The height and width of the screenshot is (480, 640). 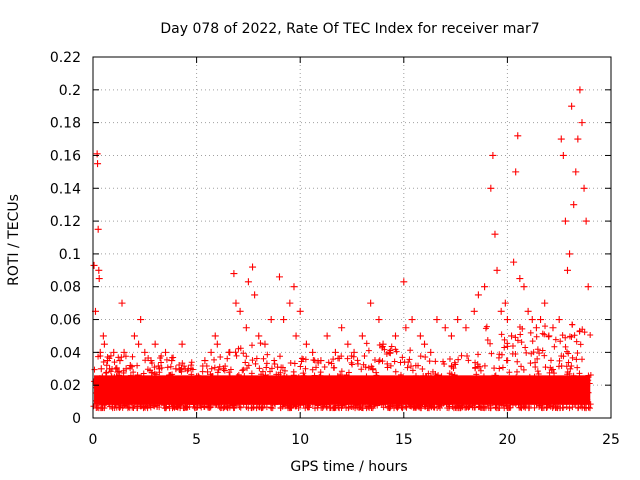 I want to click on y-tick-label: 0.02, so click(x=65, y=386).